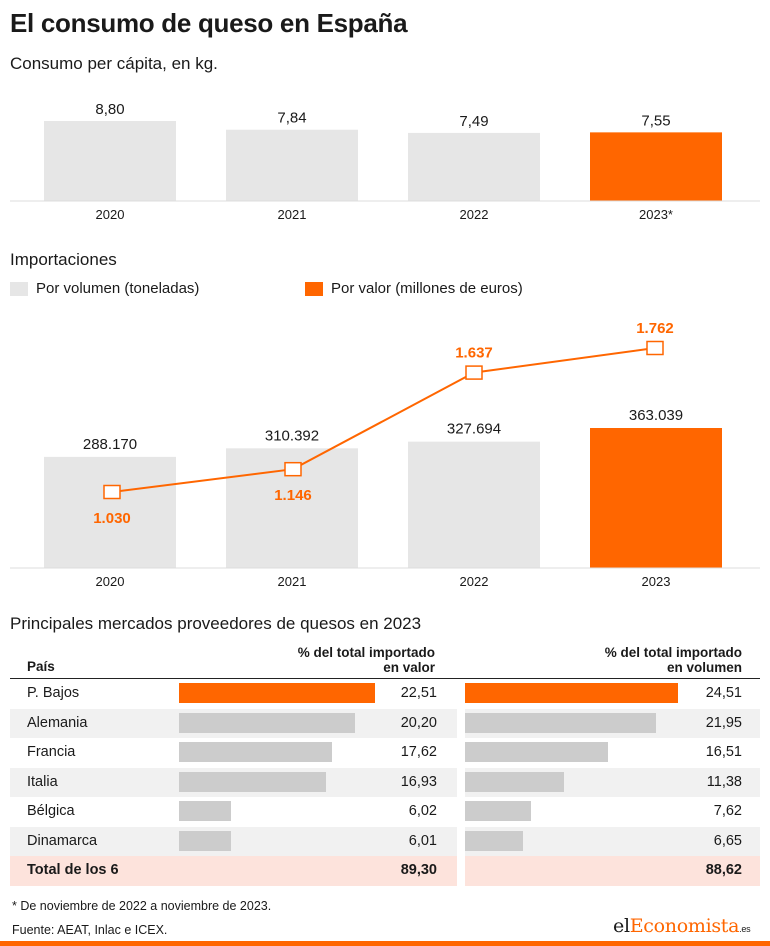  What do you see at coordinates (110, 161) in the screenshot?
I see `bar-2020` at bounding box center [110, 161].